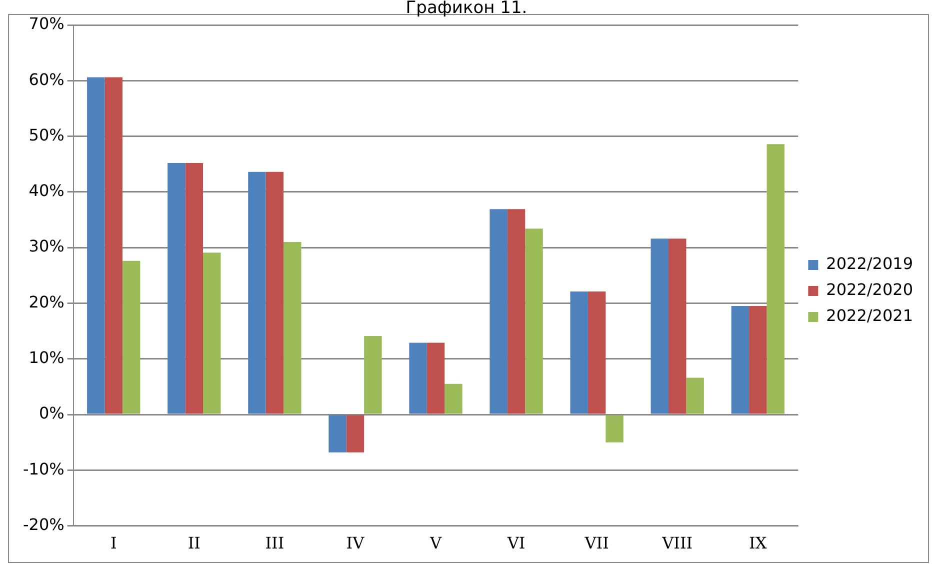 Image resolution: width=933 pixels, height=567 pixels. I want to click on y-tick-label: 10%, so click(46, 358).